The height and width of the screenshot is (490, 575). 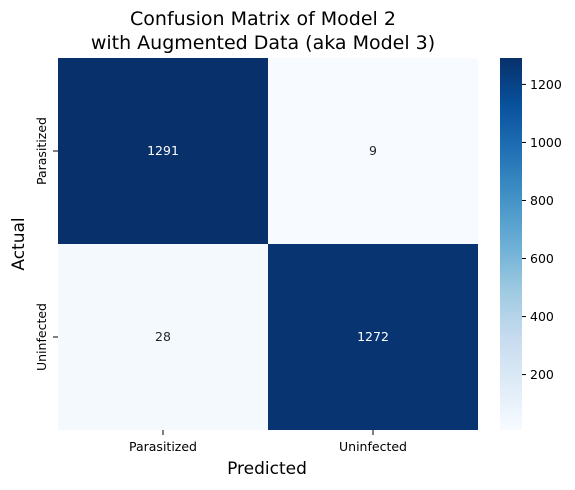 What do you see at coordinates (546, 84) in the screenshot?
I see `colorbar-tick-label: 1200` at bounding box center [546, 84].